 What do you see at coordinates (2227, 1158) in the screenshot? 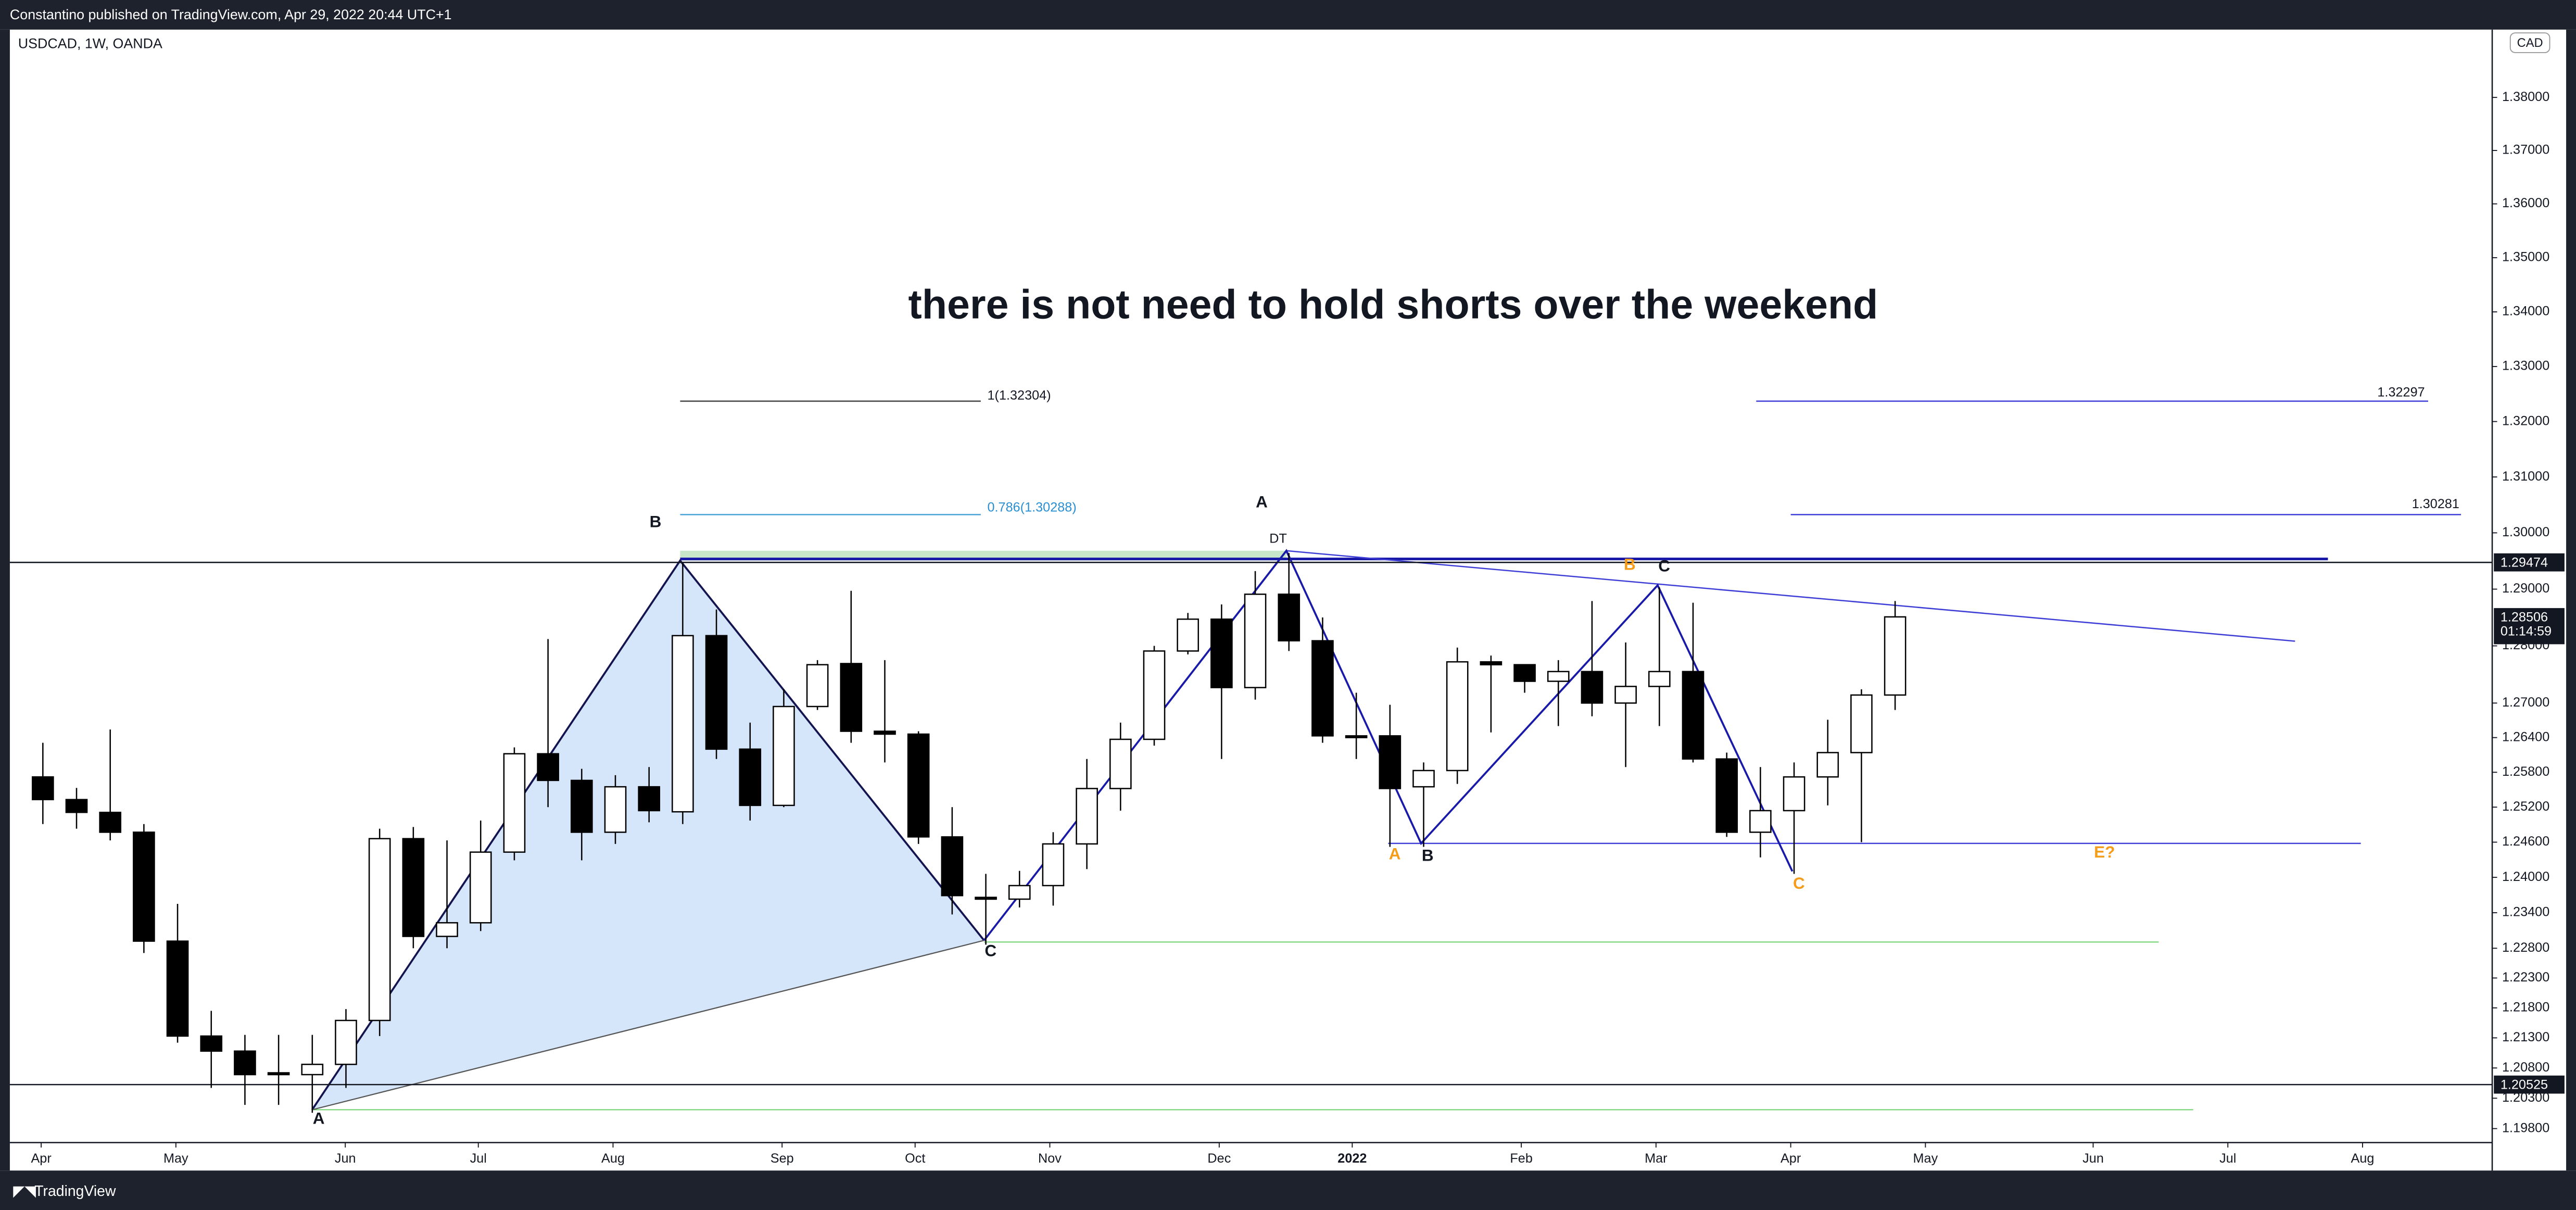
I see `x-tick-label: Jul` at bounding box center [2227, 1158].